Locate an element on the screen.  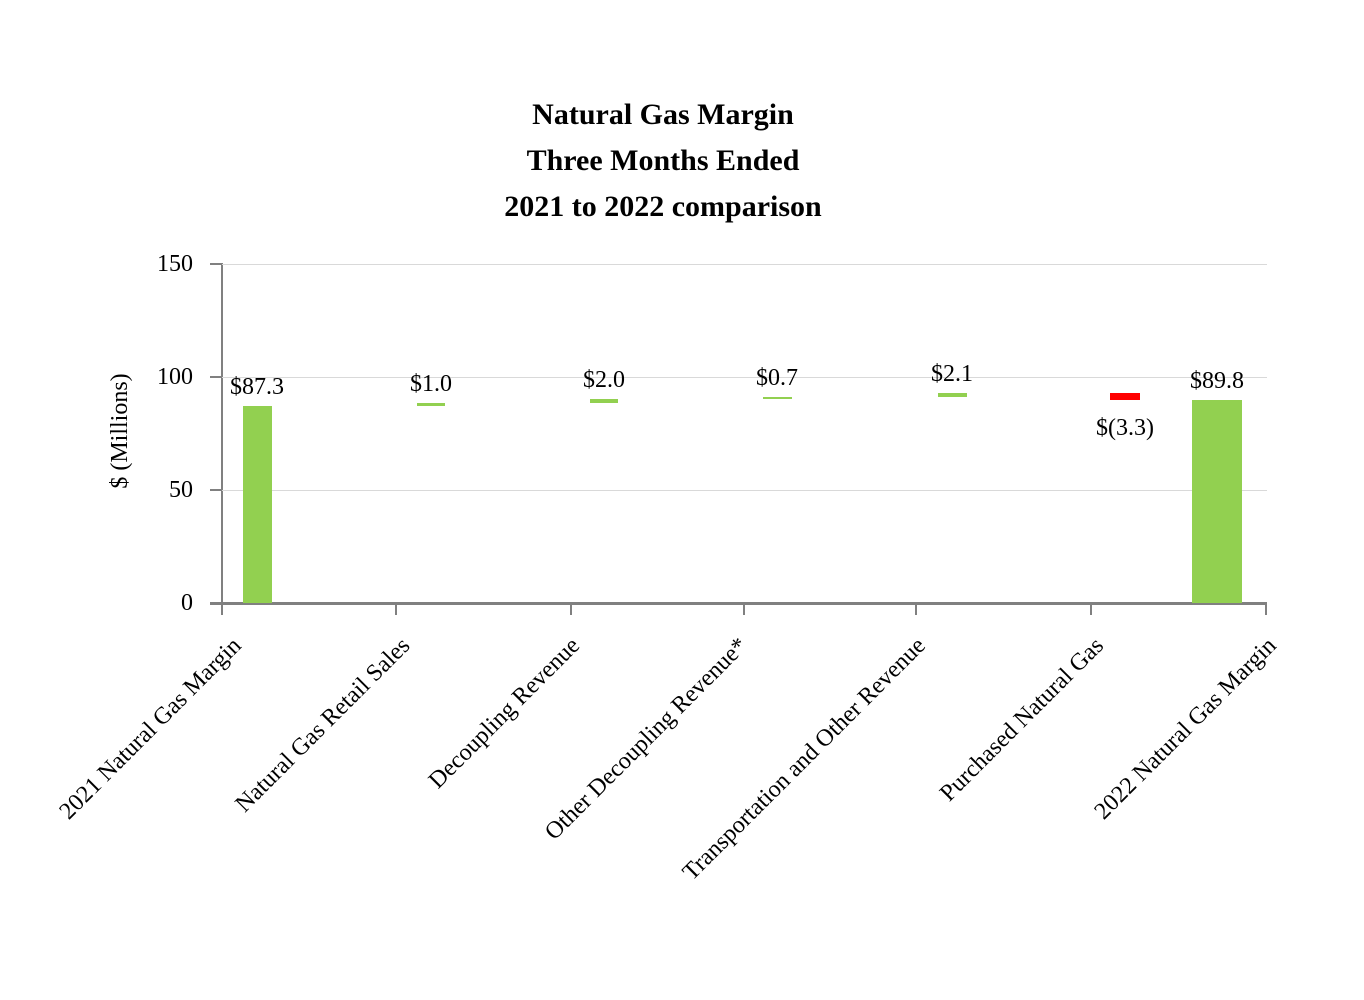
bar-value-label-0: $87.3 is located at coordinates (257, 386).